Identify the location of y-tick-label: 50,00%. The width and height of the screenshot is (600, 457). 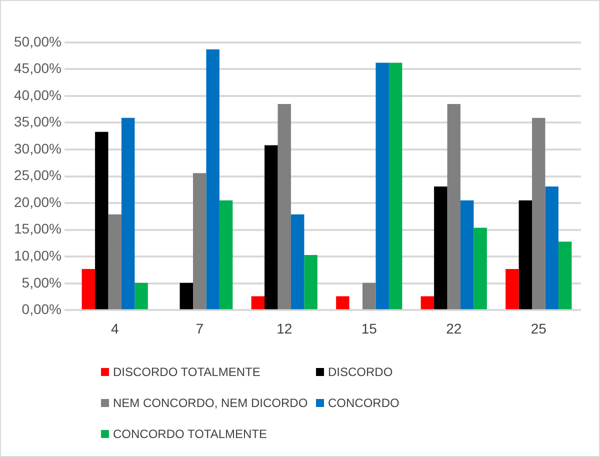
(38, 41).